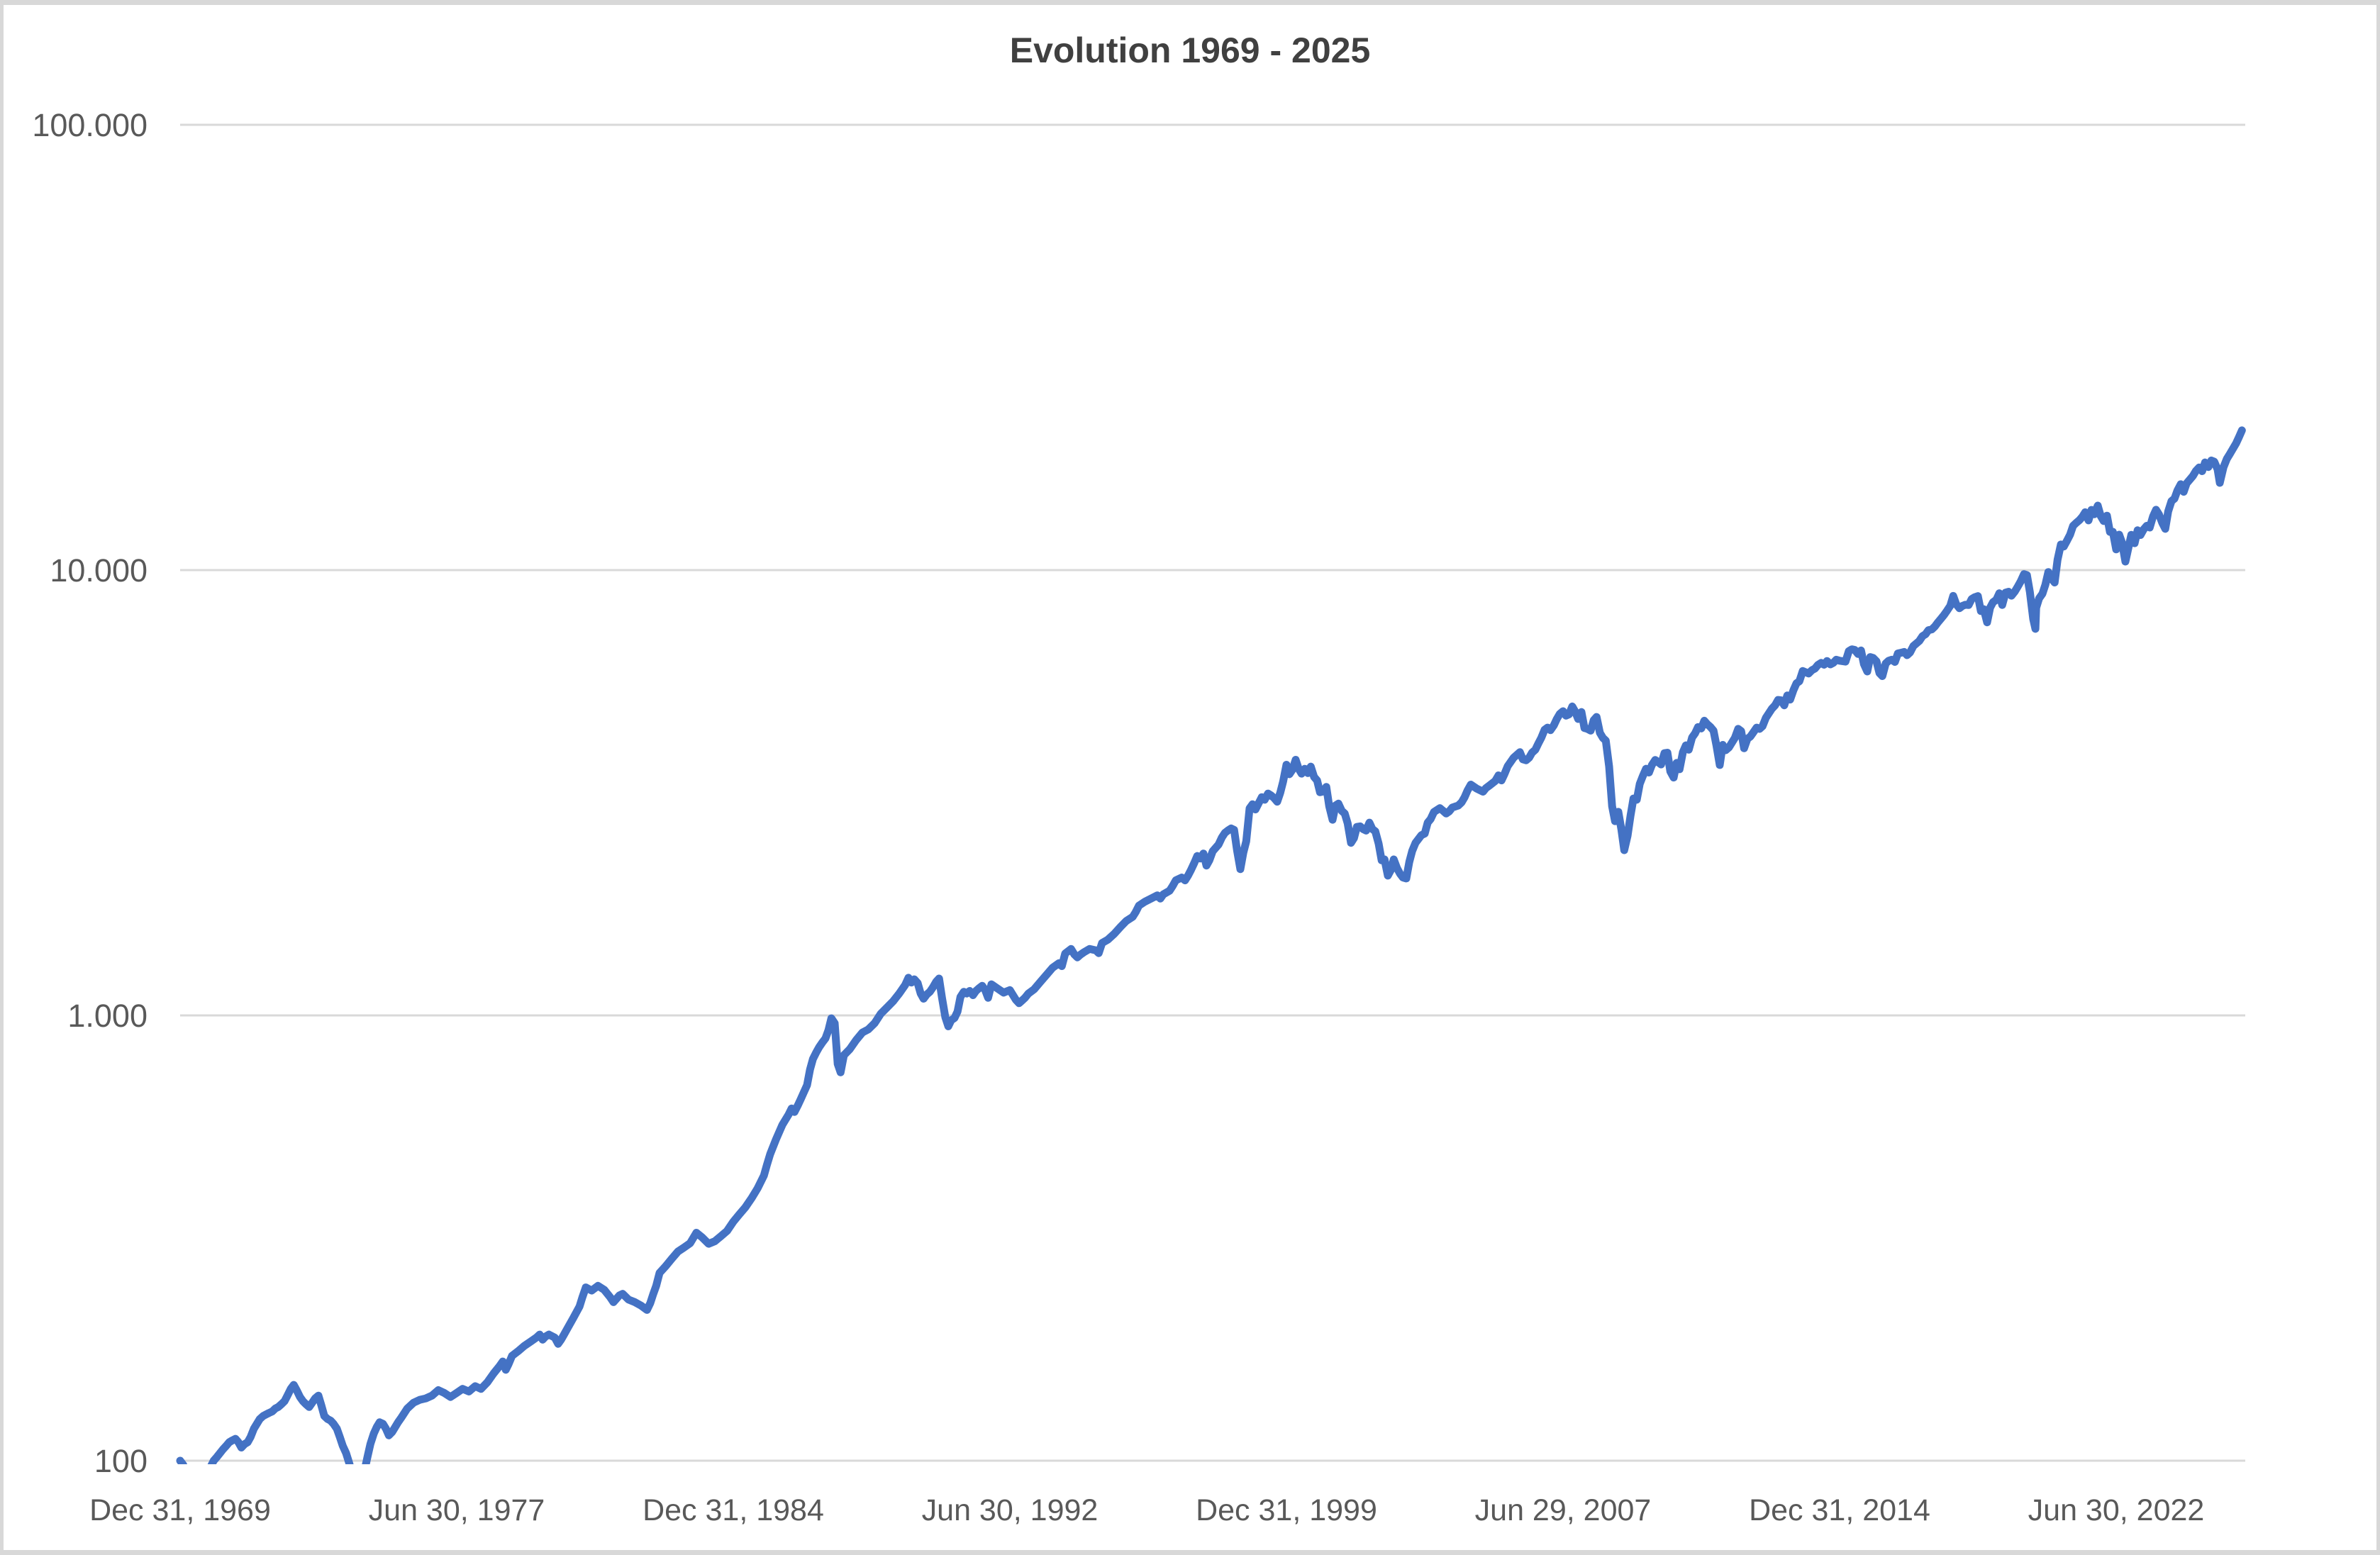  What do you see at coordinates (457, 1510) in the screenshot?
I see `x-axis-tick-label: Jun 30, 1977` at bounding box center [457, 1510].